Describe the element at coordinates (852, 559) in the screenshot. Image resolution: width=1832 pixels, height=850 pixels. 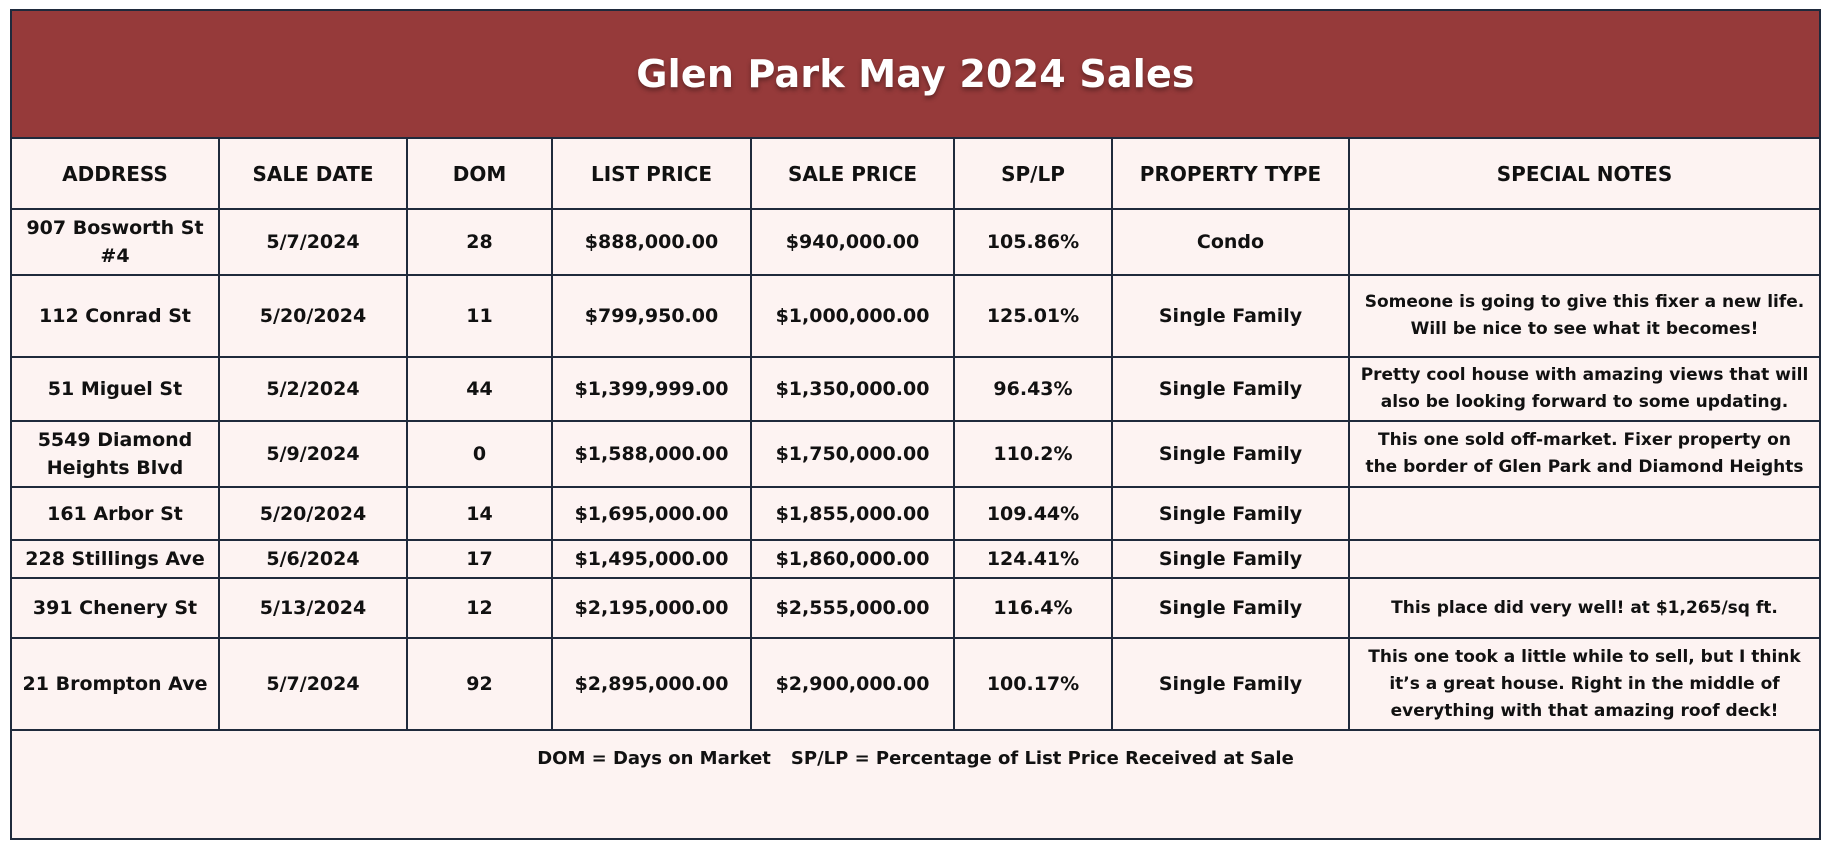
I see `cell-sale-price: $1,860,000.00` at that location.